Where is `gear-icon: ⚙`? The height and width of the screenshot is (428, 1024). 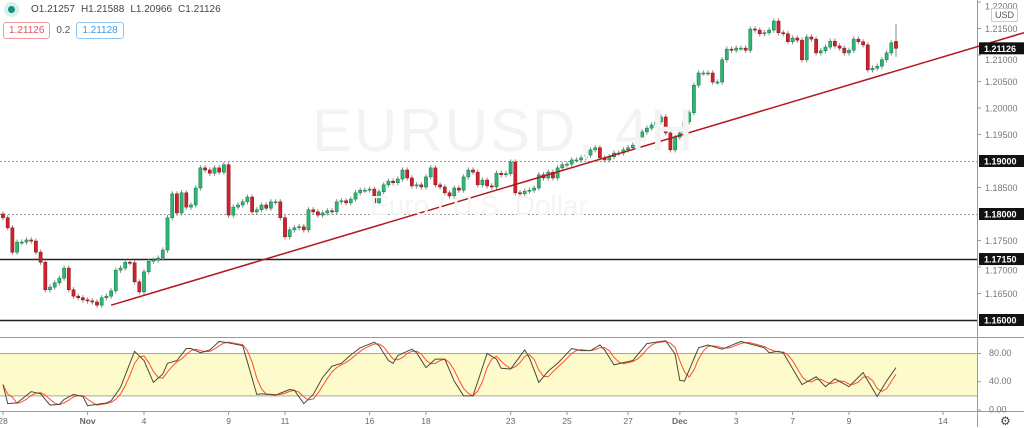
gear-icon: ⚙ is located at coordinates (1005, 421).